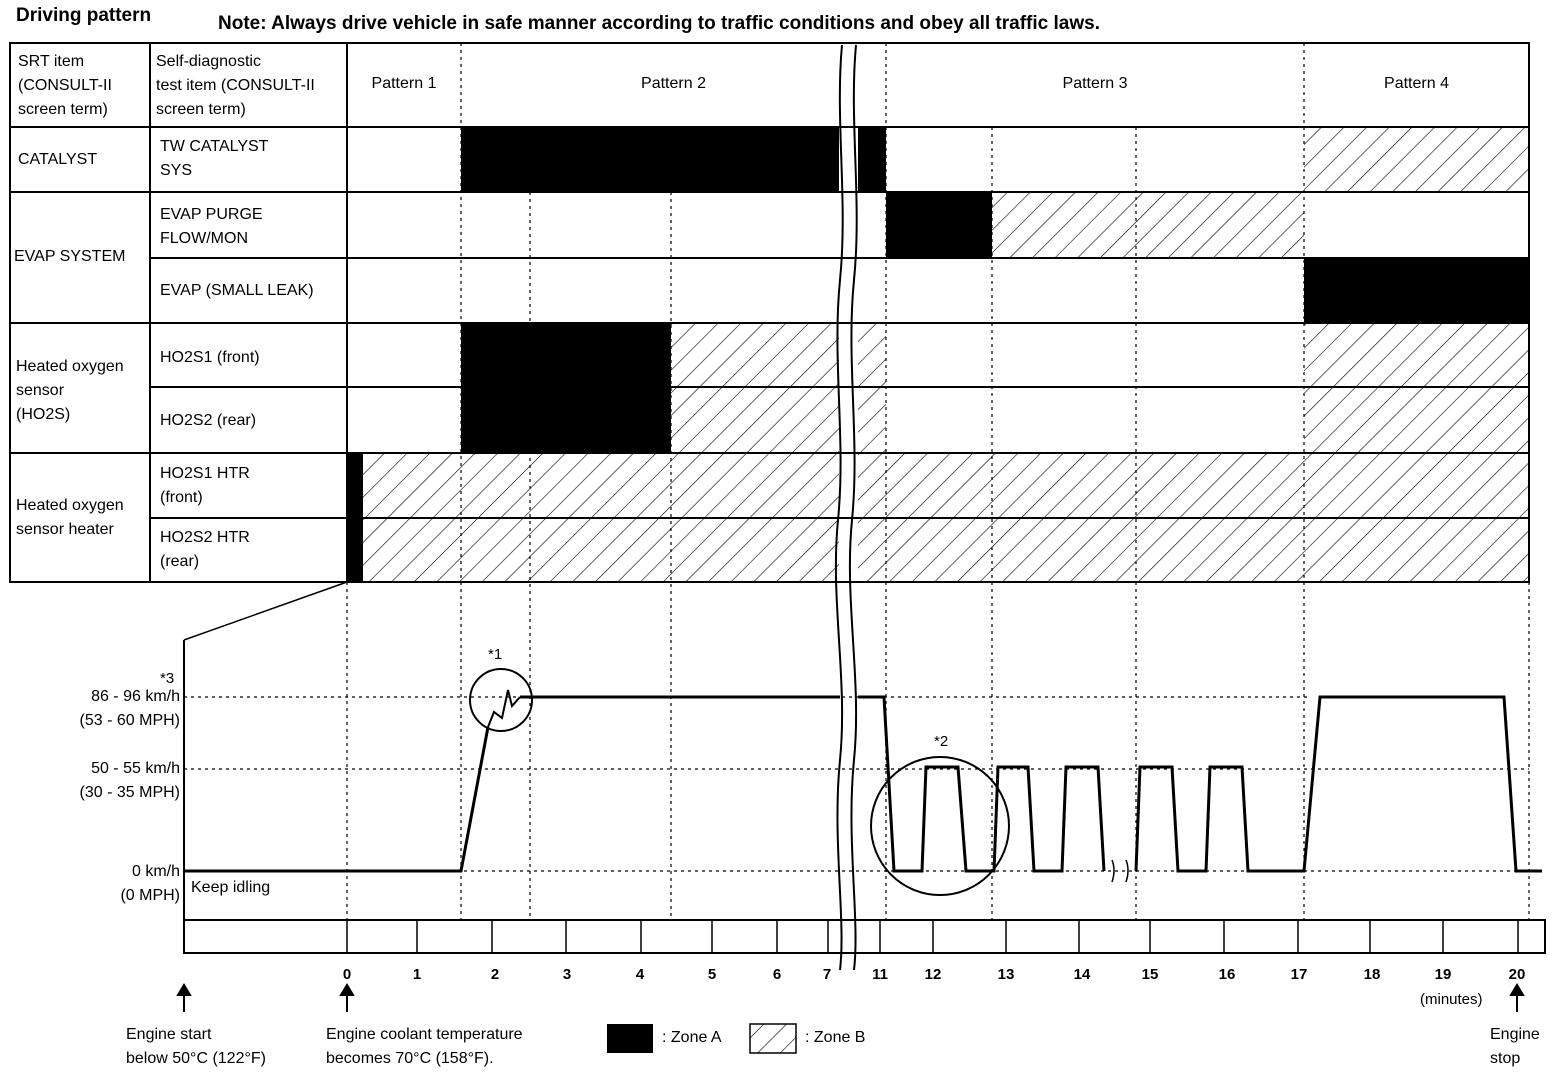 This screenshot has width=1552, height=1088. Describe the element at coordinates (495, 974) in the screenshot. I see `x-tick: 2` at that location.